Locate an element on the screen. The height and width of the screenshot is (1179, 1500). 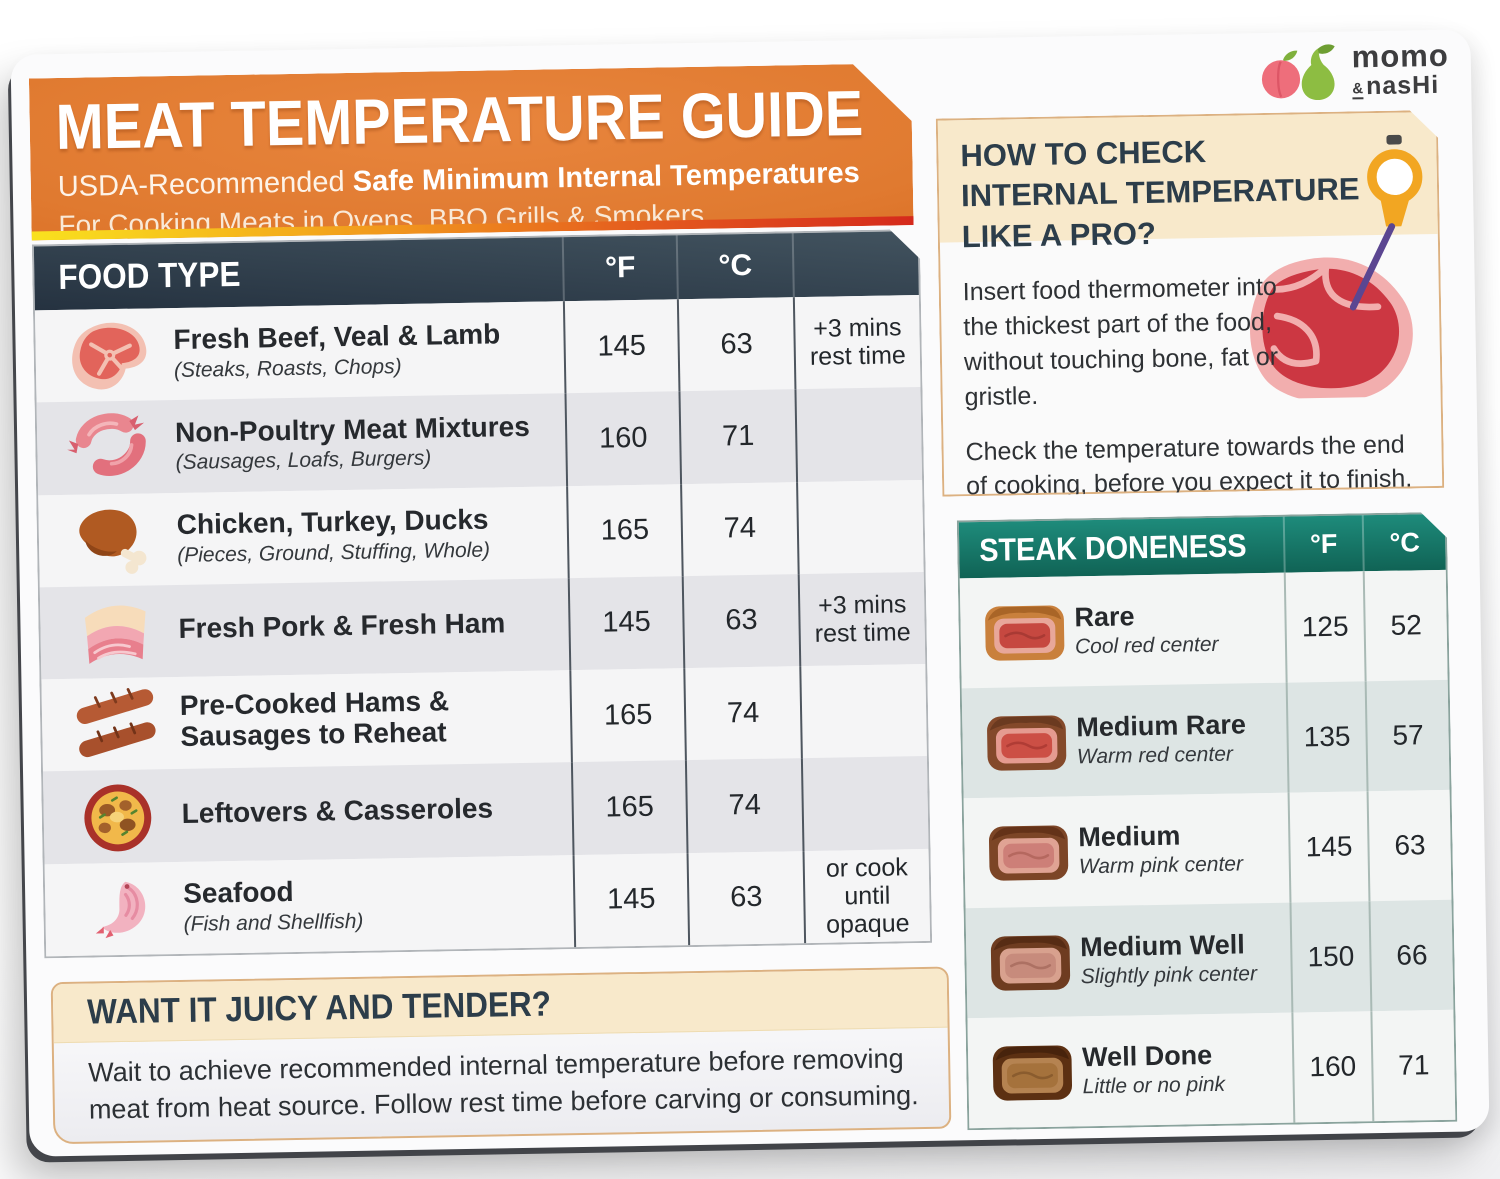
food-name: Fresh Beef, Veal & Lamb is located at coordinates (337, 337).